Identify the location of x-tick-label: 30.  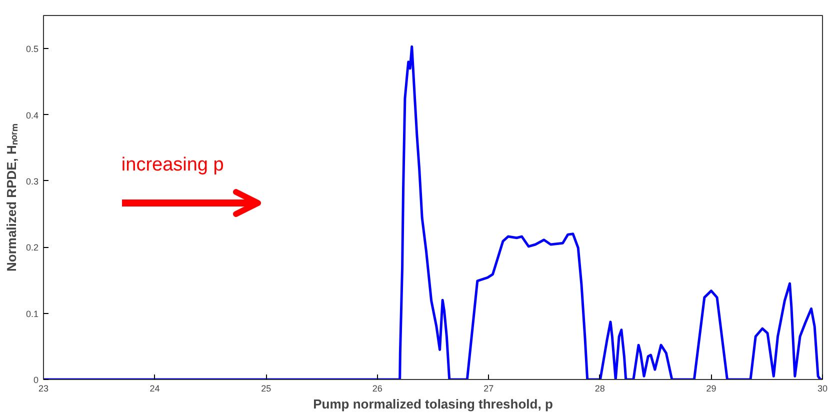
(822, 389).